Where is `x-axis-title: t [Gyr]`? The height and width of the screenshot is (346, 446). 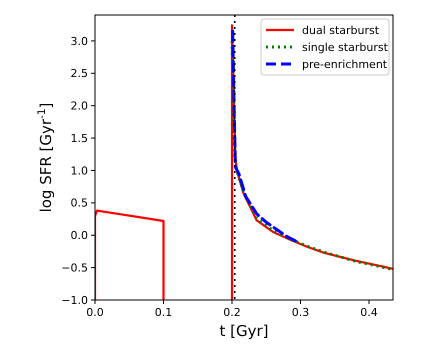
x-axis-title: t [Gyr] is located at coordinates (244, 331).